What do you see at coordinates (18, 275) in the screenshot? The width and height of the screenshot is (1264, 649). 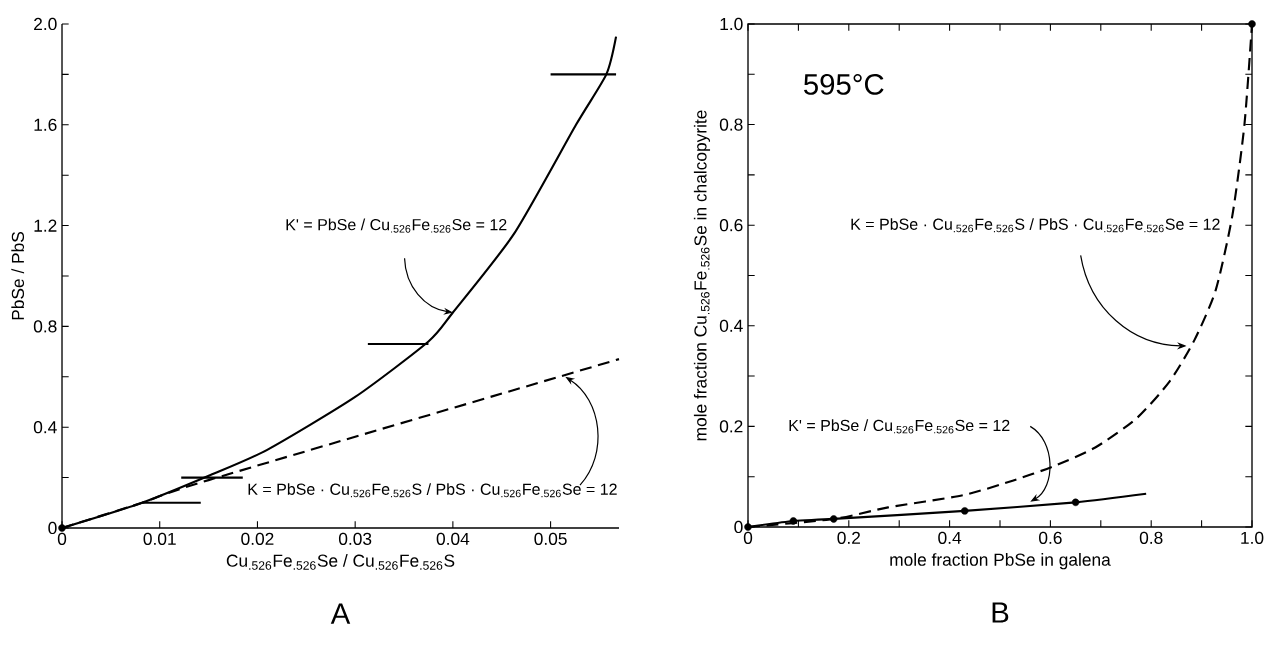 I see `y-axis-title: PbSe / PbS` at bounding box center [18, 275].